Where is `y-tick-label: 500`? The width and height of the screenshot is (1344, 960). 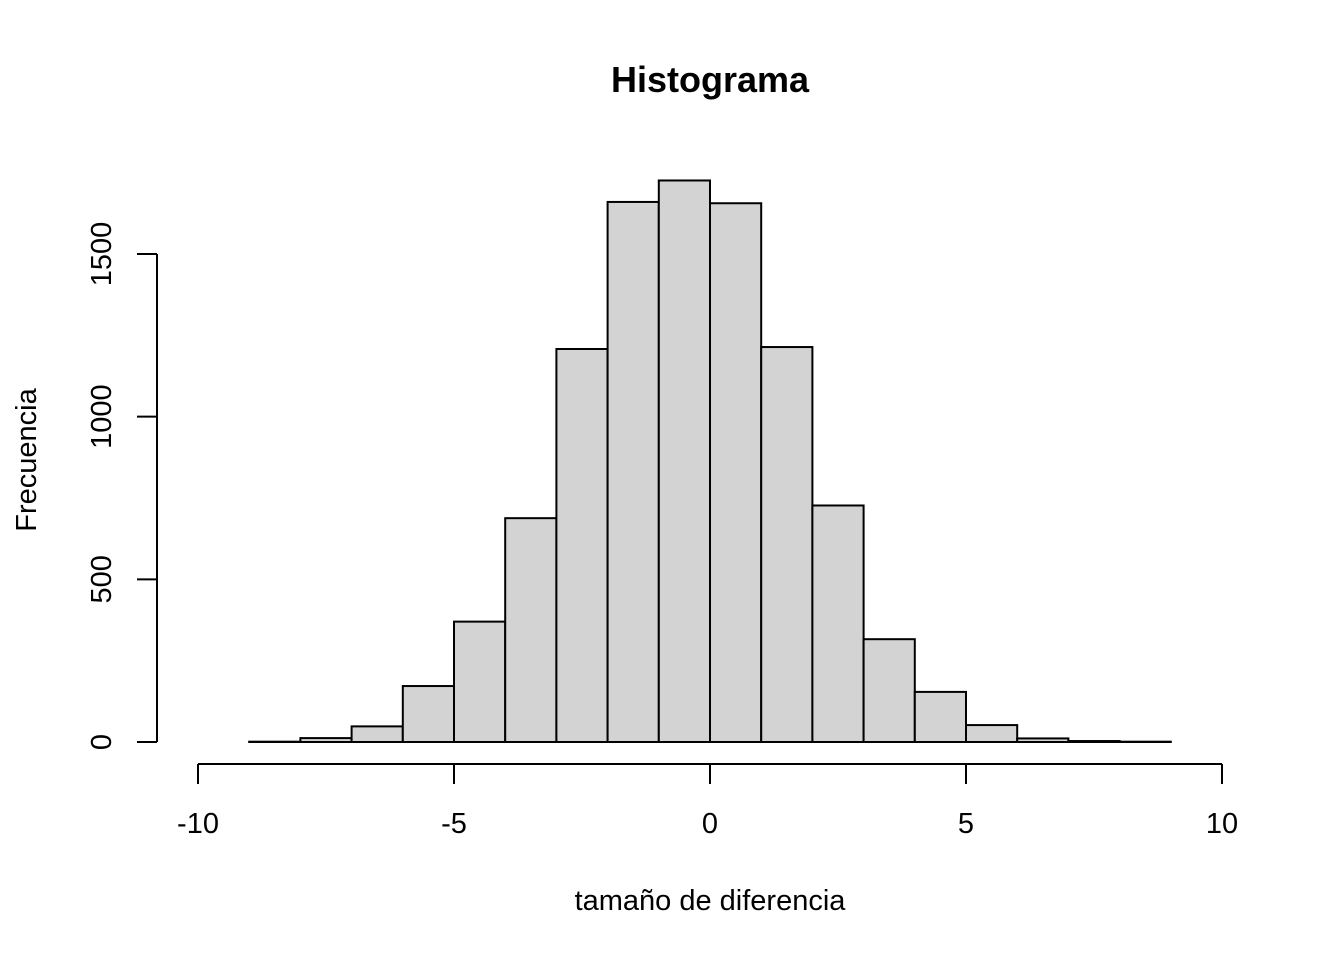 y-tick-label: 500 is located at coordinates (102, 579).